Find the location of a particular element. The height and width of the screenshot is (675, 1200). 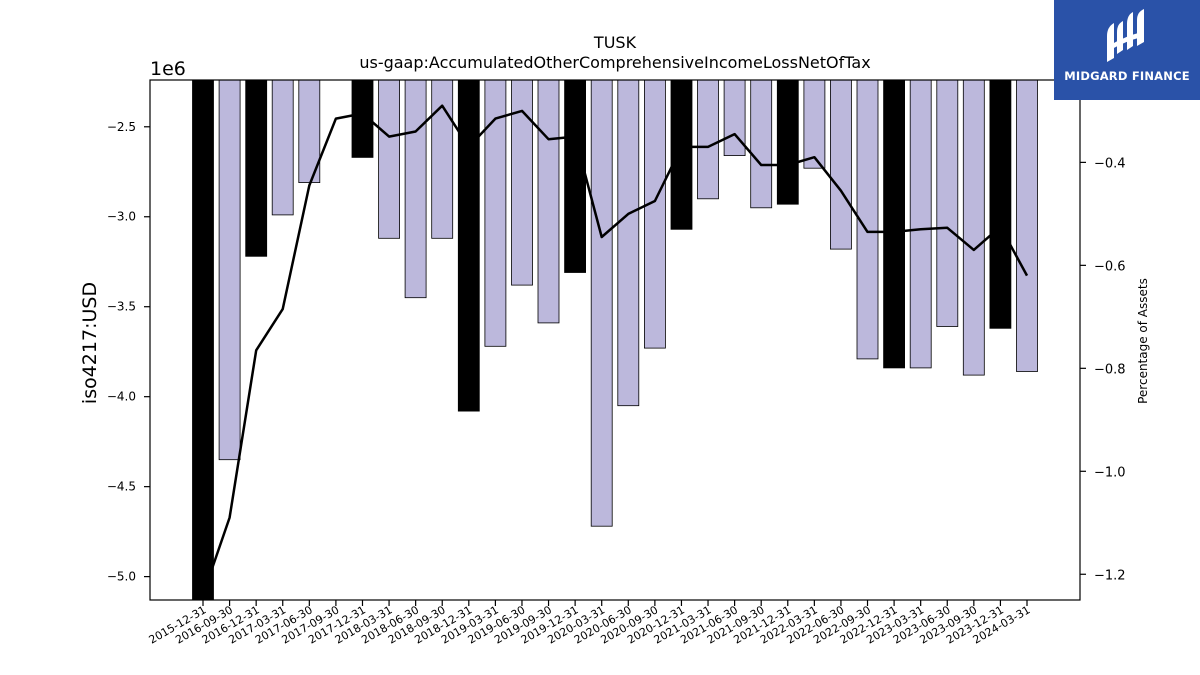

left-axis: −5.0 −4.5 −4.0 −3.5 −3.0 −2.5 is located at coordinates (128, 352).